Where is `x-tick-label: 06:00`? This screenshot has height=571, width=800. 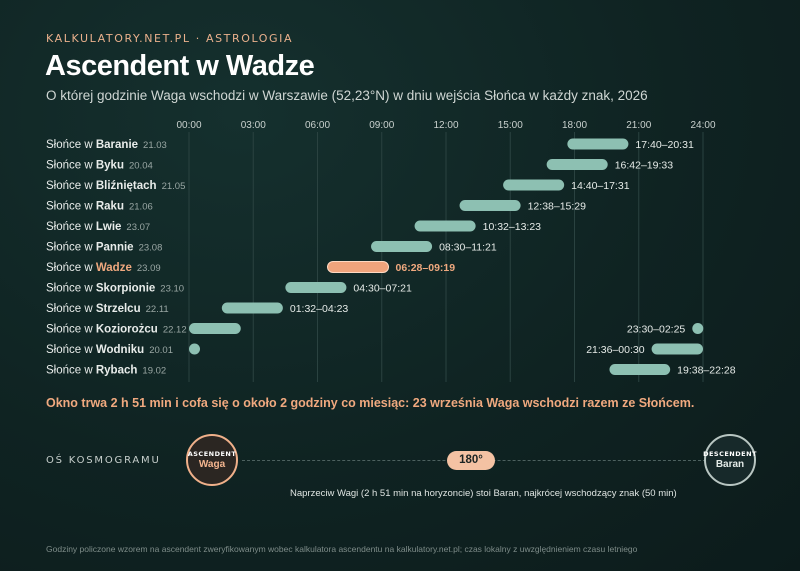 x-tick-label: 06:00 is located at coordinates (317, 125).